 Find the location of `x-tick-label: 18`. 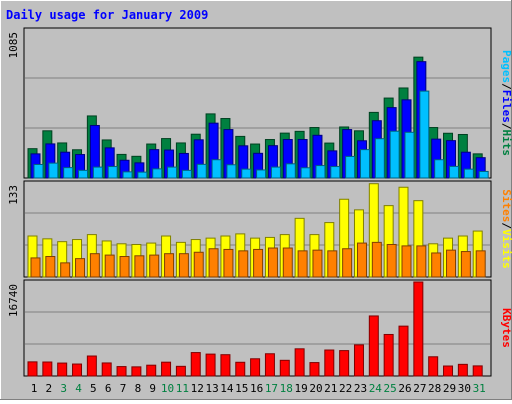

x-tick-label: 18 is located at coordinates (286, 388).